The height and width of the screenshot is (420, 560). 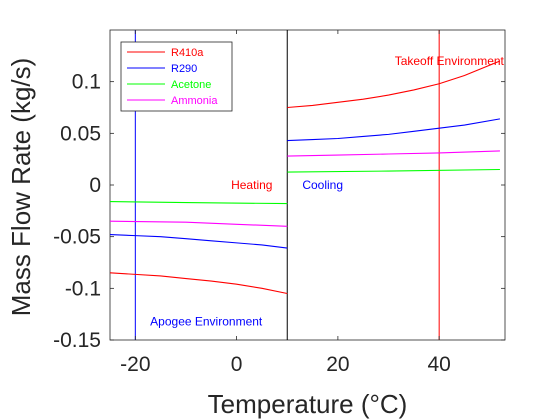 What do you see at coordinates (184, 69) in the screenshot?
I see `legend-label-r290: R290` at bounding box center [184, 69].